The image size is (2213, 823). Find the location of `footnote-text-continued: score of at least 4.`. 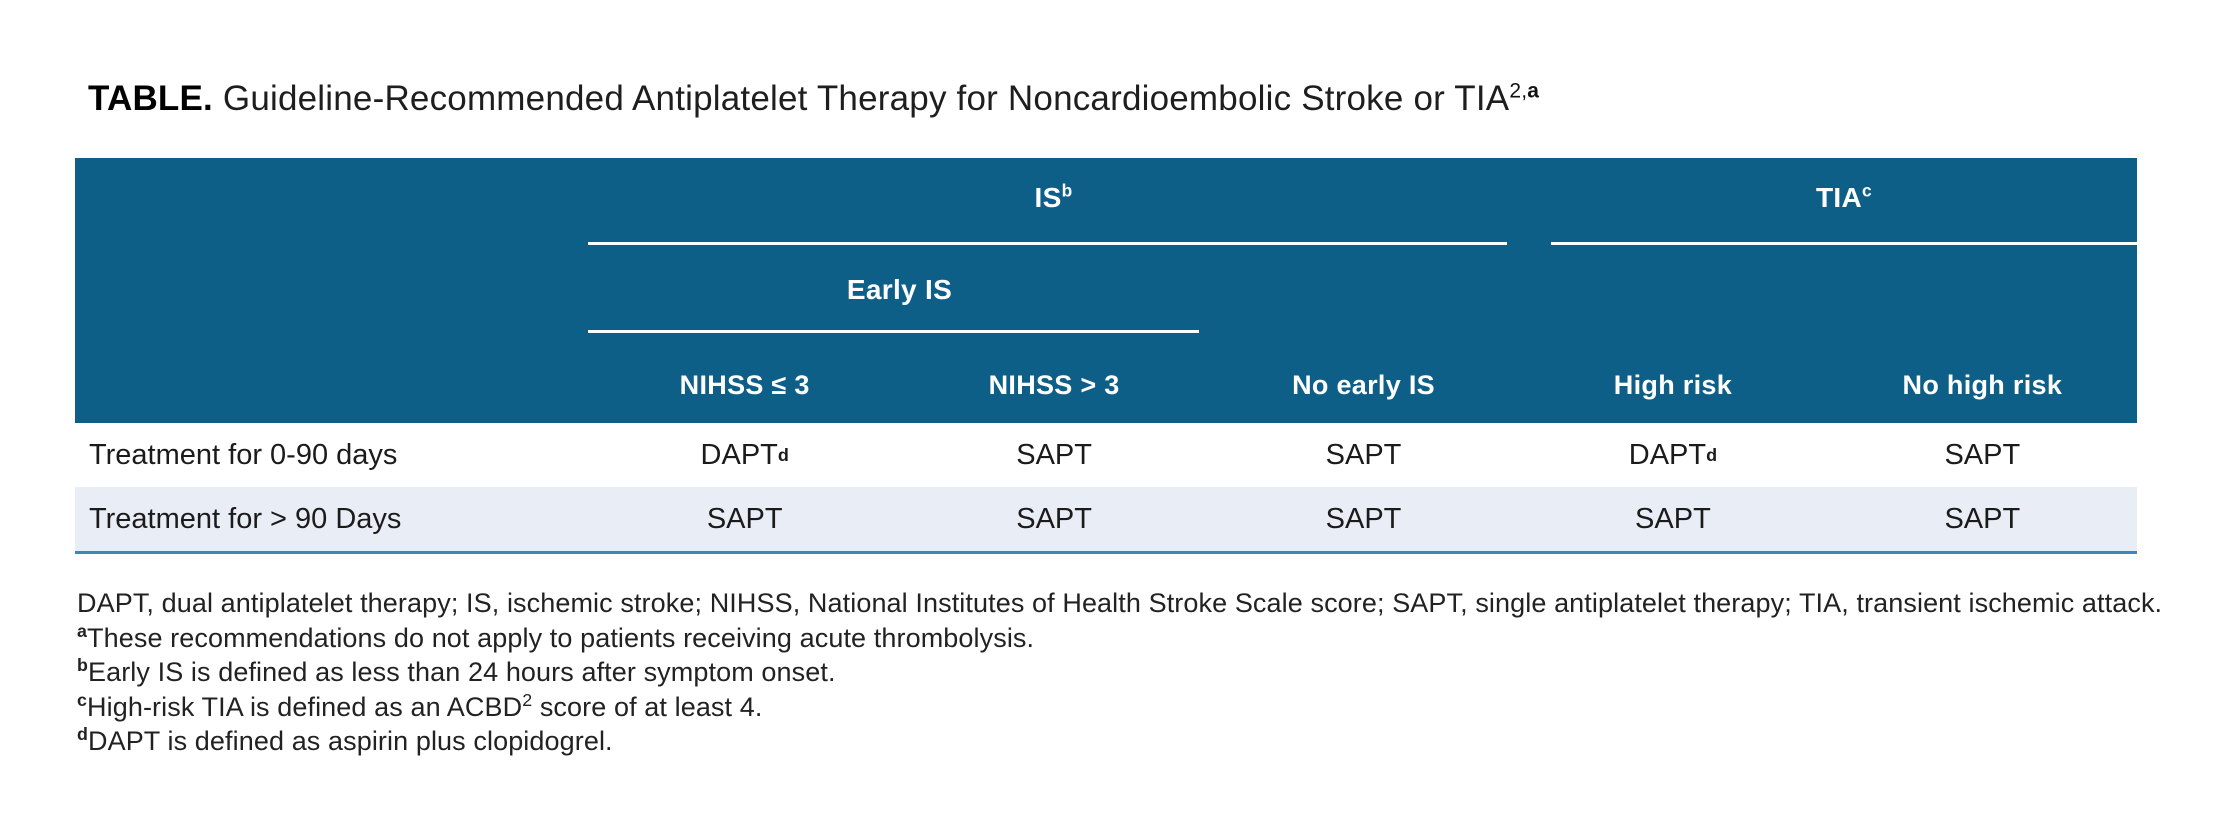

footnote-text-continued: score of at least 4. is located at coordinates (647, 706).